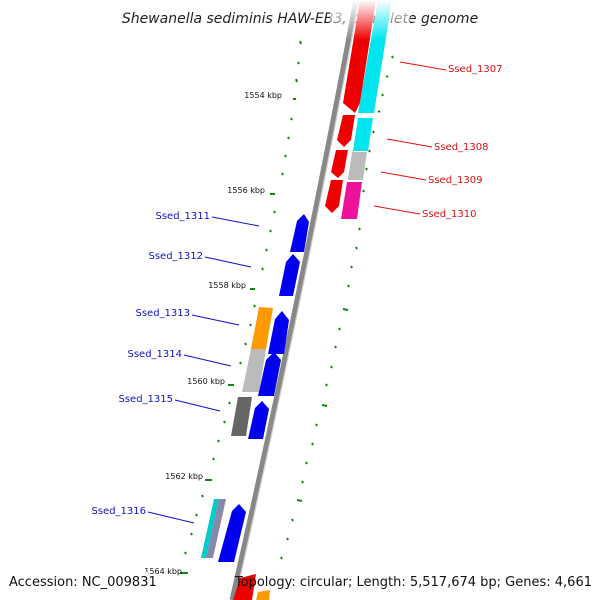 The width and height of the screenshot is (600, 600). I want to click on gene-label-ssed-1313: Ssed_1313, so click(162, 313).